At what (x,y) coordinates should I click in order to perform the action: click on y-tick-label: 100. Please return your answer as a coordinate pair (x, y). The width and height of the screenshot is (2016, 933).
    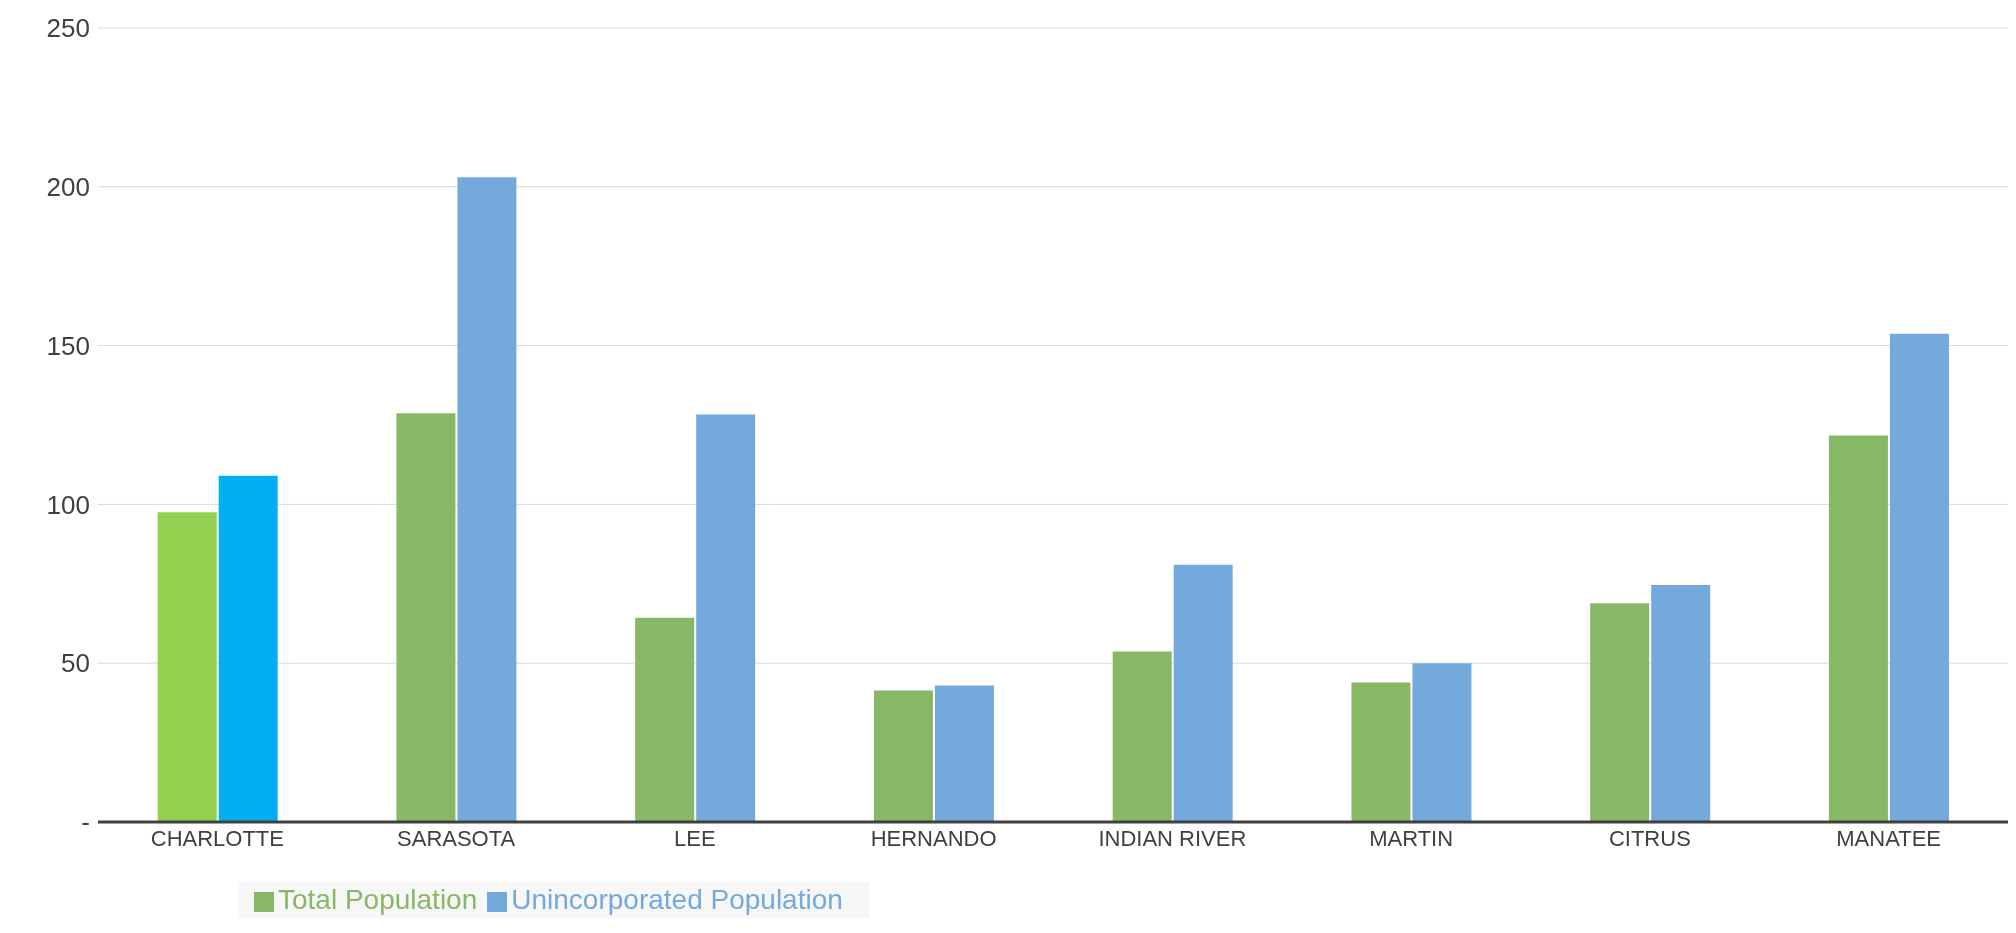
    Looking at the image, I should click on (68, 504).